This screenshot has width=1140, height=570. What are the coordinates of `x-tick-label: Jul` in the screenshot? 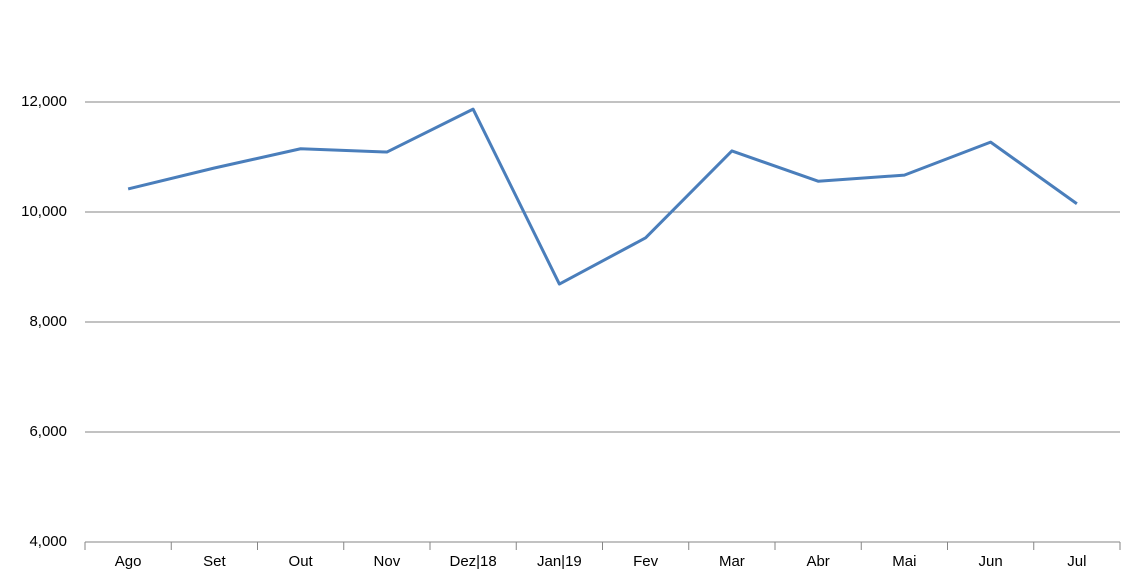 It's located at (1076, 561).